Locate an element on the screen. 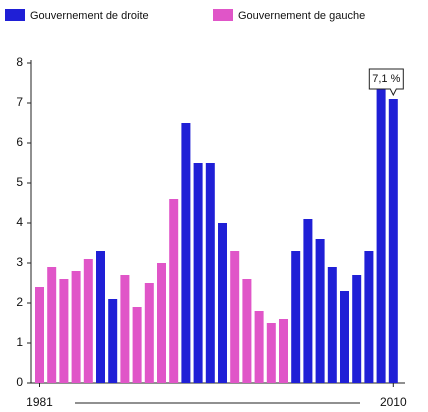 Image resolution: width=428 pixels, height=412 pixels. y-tick-label: 8 is located at coordinates (19, 62).